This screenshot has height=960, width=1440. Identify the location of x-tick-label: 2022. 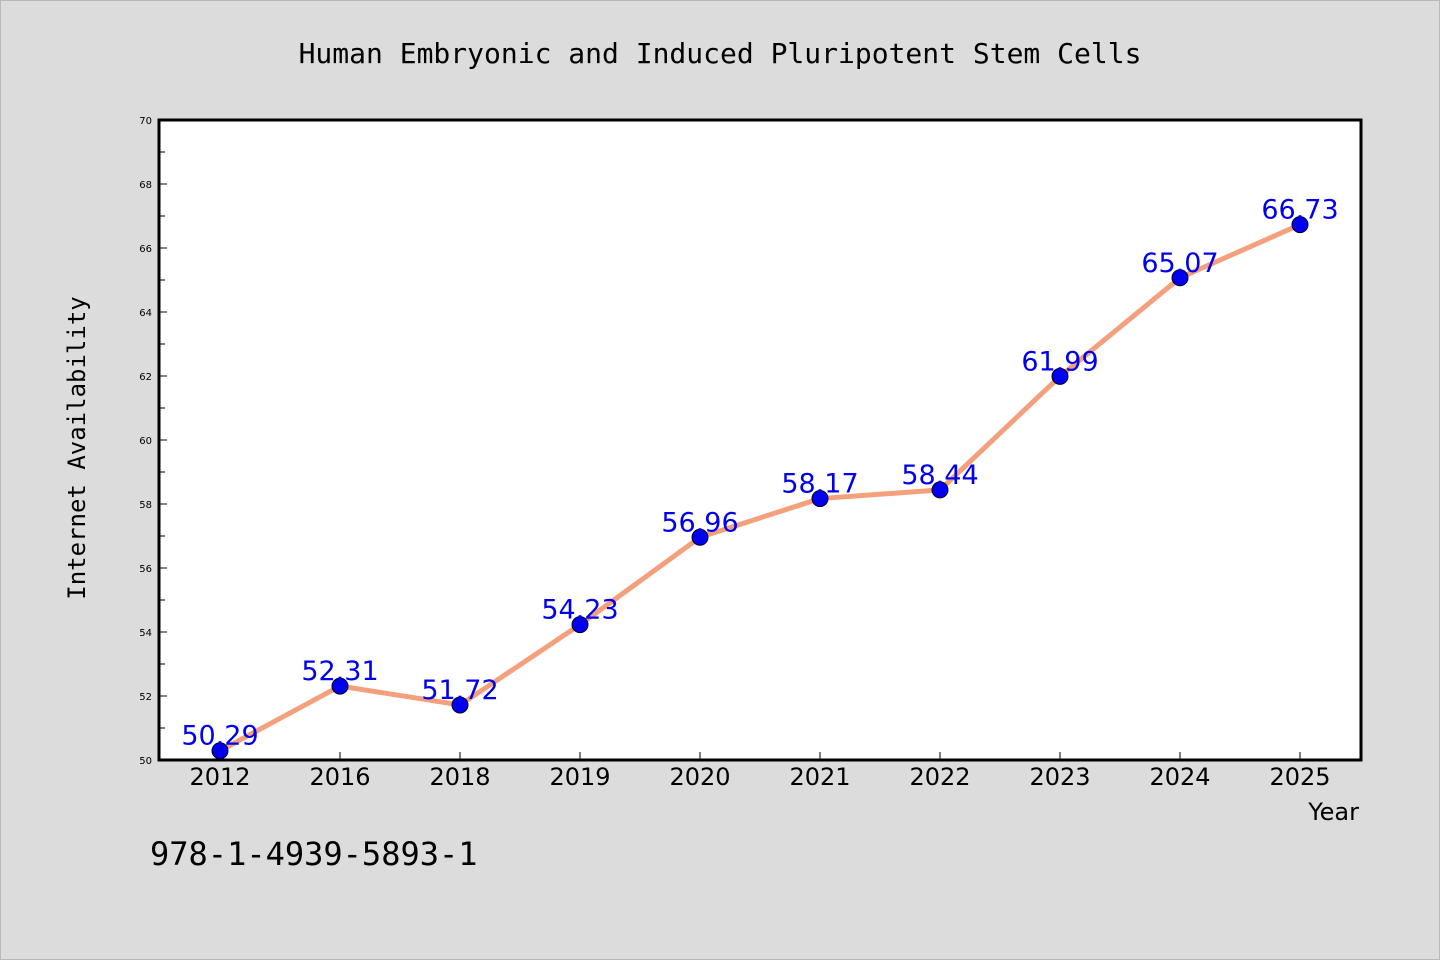
(939, 777).